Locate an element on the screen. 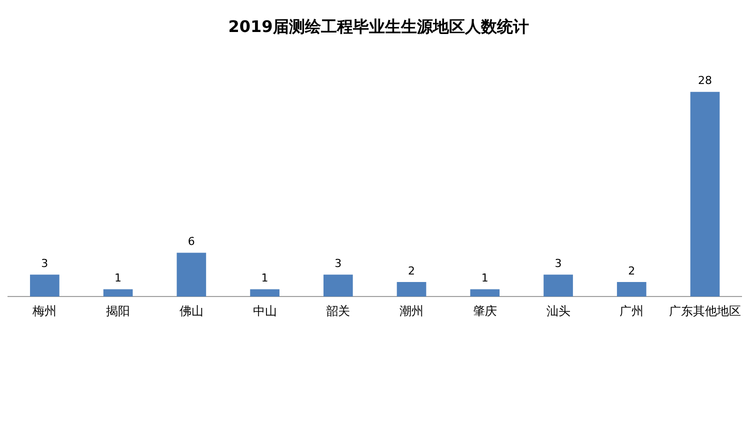 The height and width of the screenshot is (435, 749). data-label: 6 is located at coordinates (191, 241).